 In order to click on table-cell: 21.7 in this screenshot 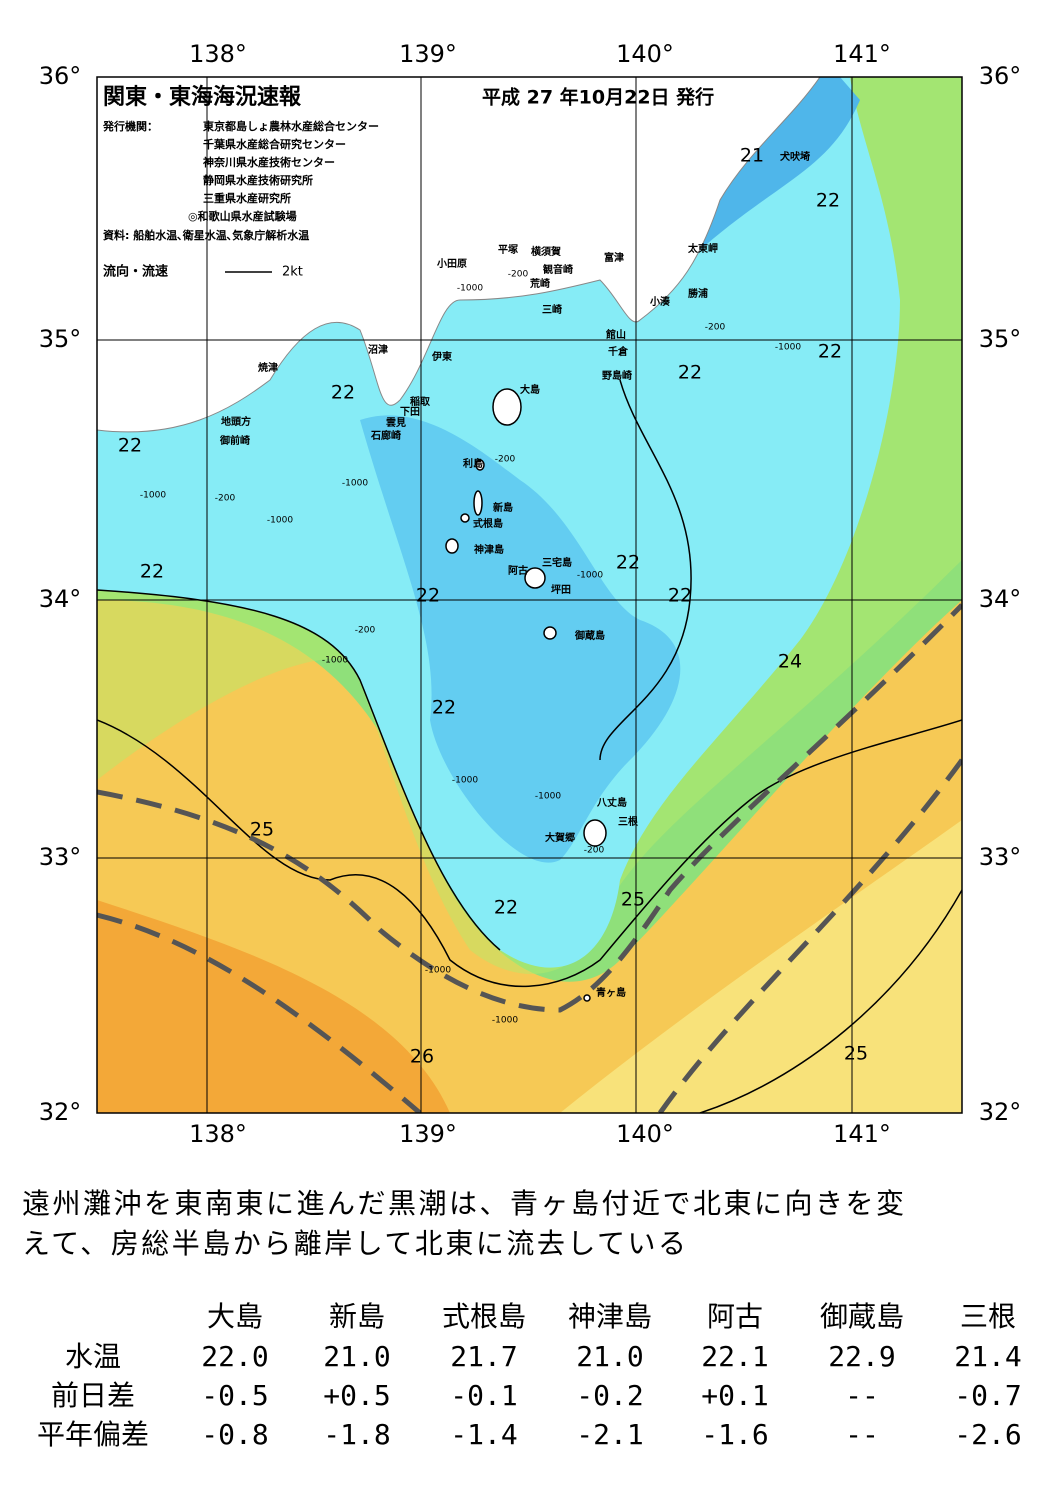, I will do `click(483, 1356)`.